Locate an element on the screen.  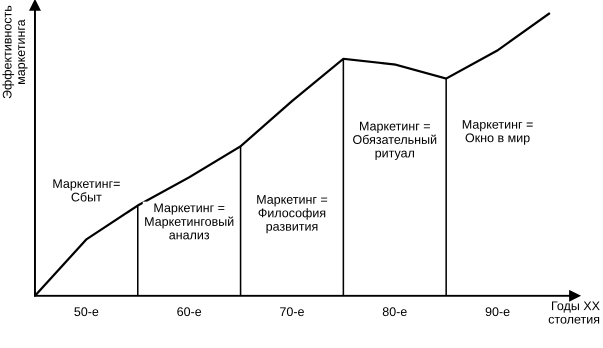
x-tick-label: 50-е is located at coordinates (86, 311).